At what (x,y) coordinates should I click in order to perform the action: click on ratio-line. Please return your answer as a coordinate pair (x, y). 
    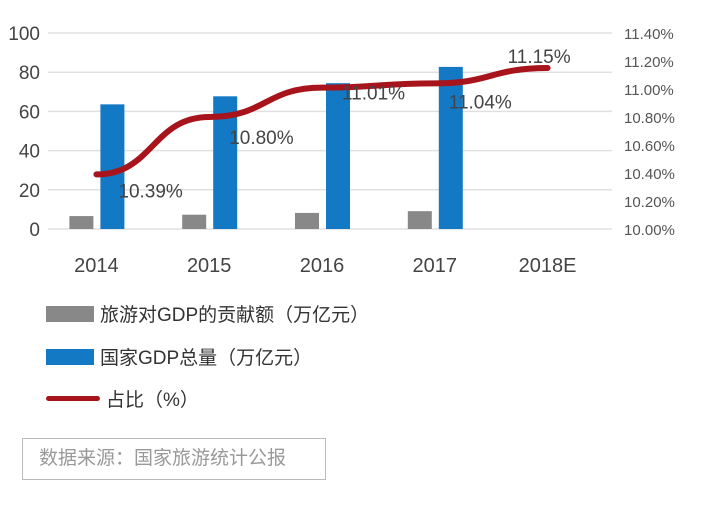
    Looking at the image, I should click on (322, 121).